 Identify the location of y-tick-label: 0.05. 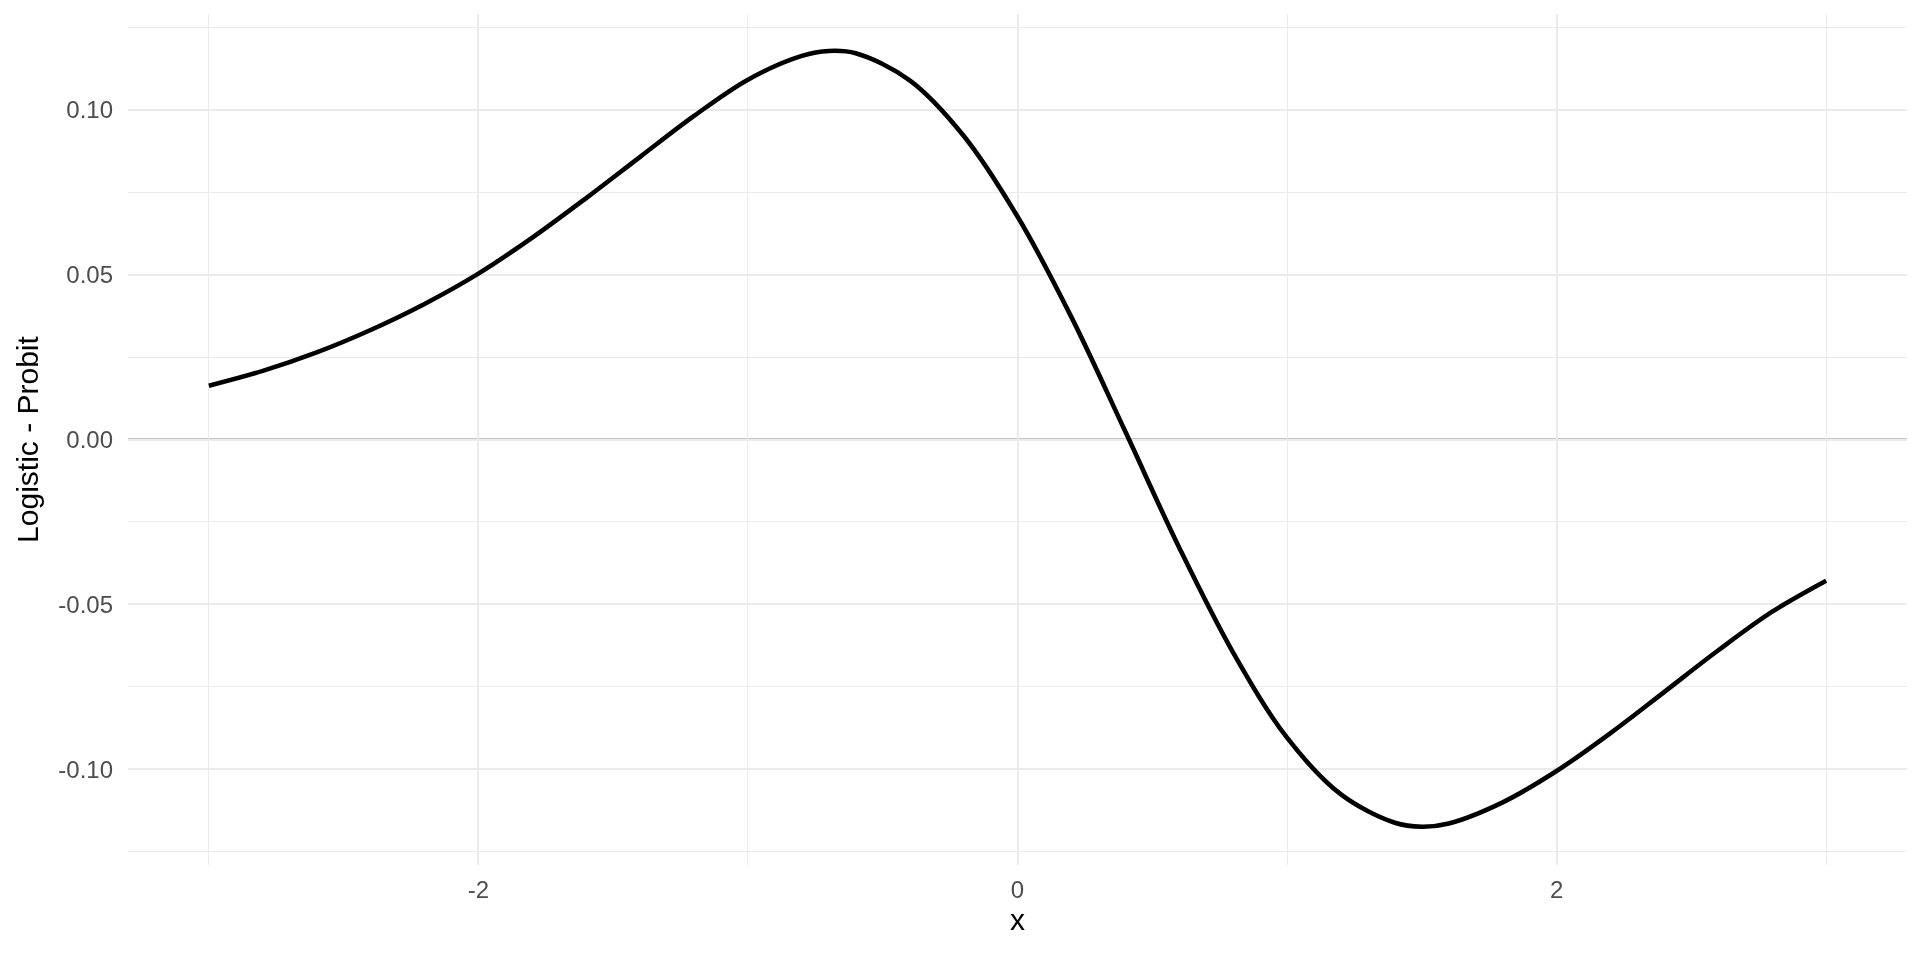
(89, 274).